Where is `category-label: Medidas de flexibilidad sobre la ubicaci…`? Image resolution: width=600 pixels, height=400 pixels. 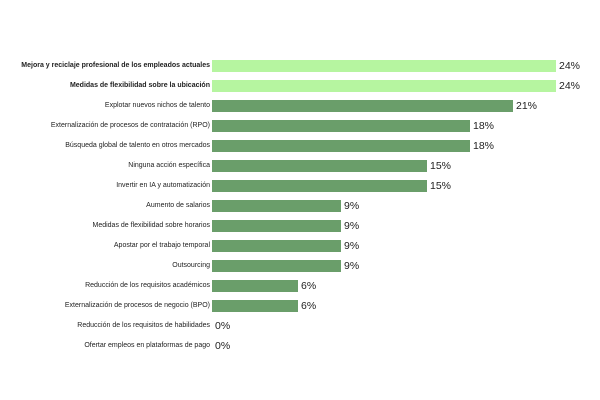
category-label: Medidas de flexibilidad sobre la ubicaci… is located at coordinates (139, 85).